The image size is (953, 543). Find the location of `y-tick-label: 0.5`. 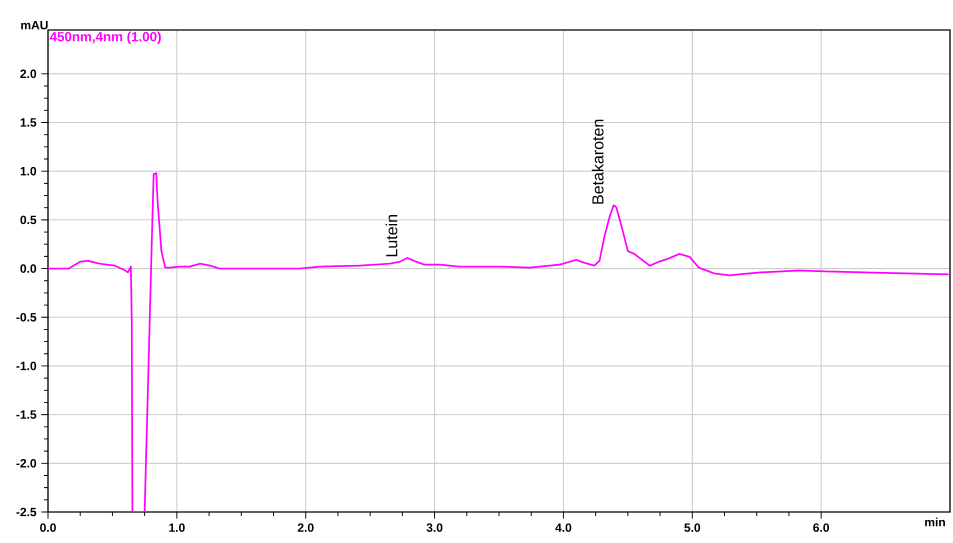

y-tick-label: 0.5 is located at coordinates (28, 220).